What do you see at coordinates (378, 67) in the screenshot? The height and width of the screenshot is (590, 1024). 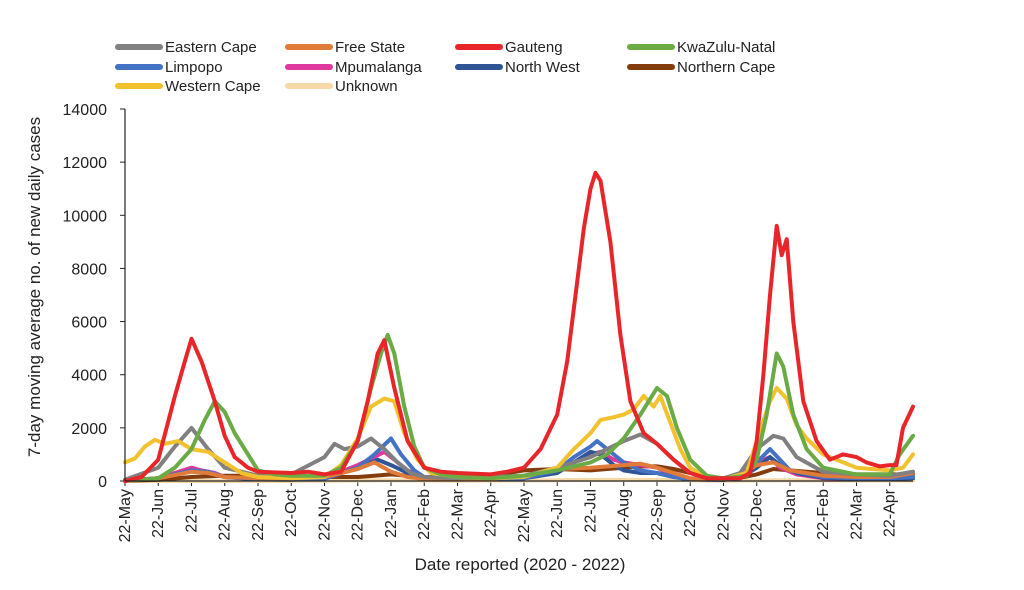 I see `legend-label: Mpumalanga` at bounding box center [378, 67].